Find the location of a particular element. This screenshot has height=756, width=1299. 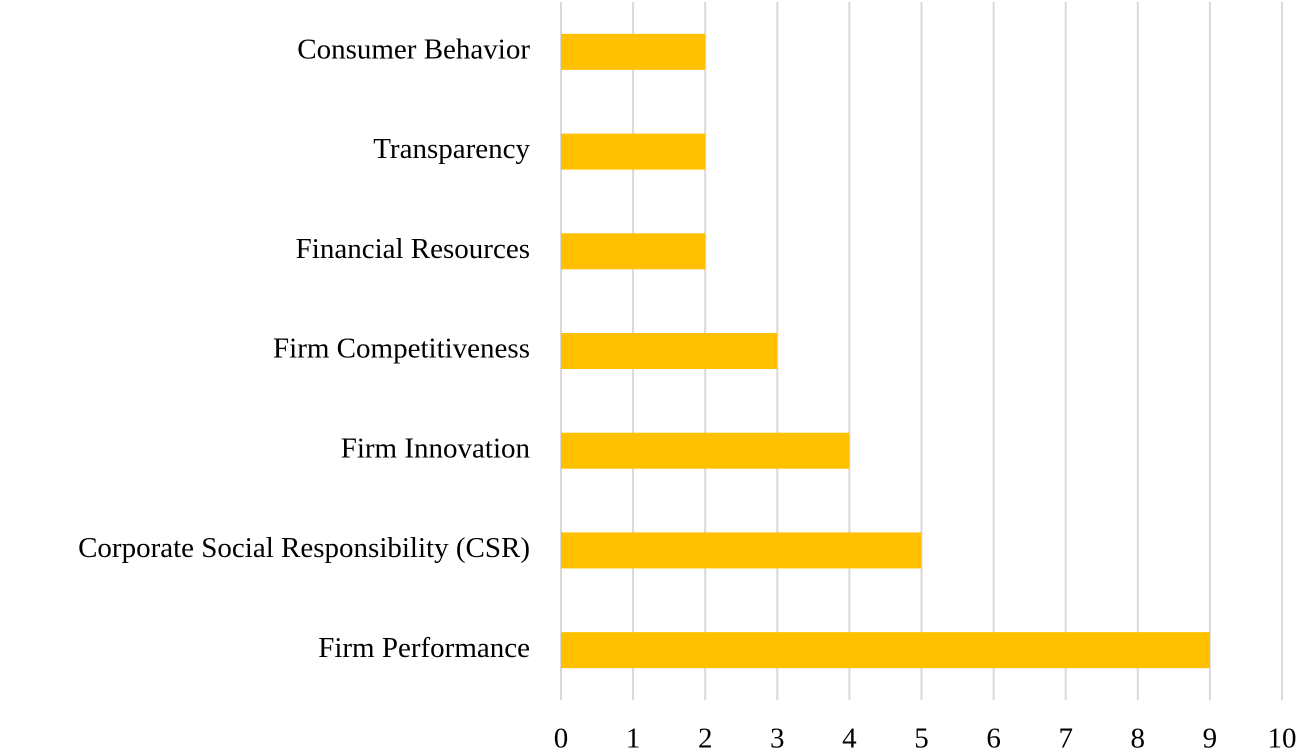

x-tick-label: 10 is located at coordinates (1282, 739).